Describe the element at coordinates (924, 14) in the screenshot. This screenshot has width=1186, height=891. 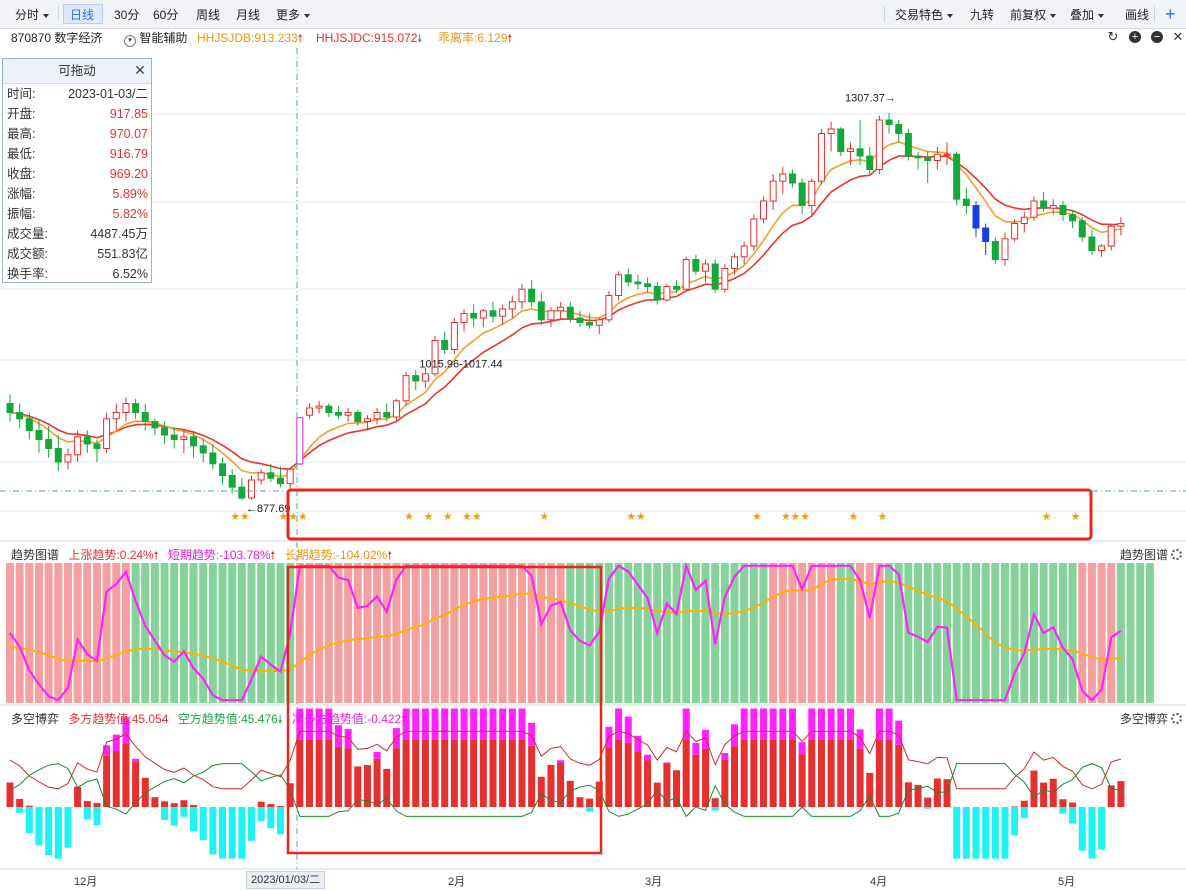
I see `toolbar-right-0: 交易特色` at that location.